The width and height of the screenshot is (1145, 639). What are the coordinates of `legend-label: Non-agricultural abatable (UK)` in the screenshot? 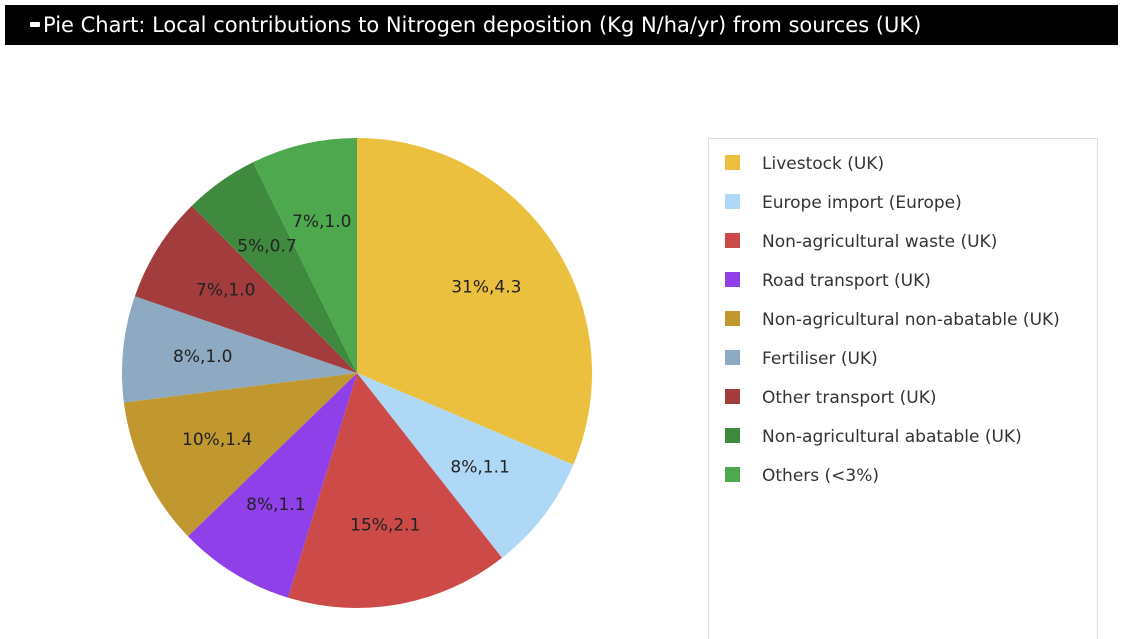 It's located at (892, 437).